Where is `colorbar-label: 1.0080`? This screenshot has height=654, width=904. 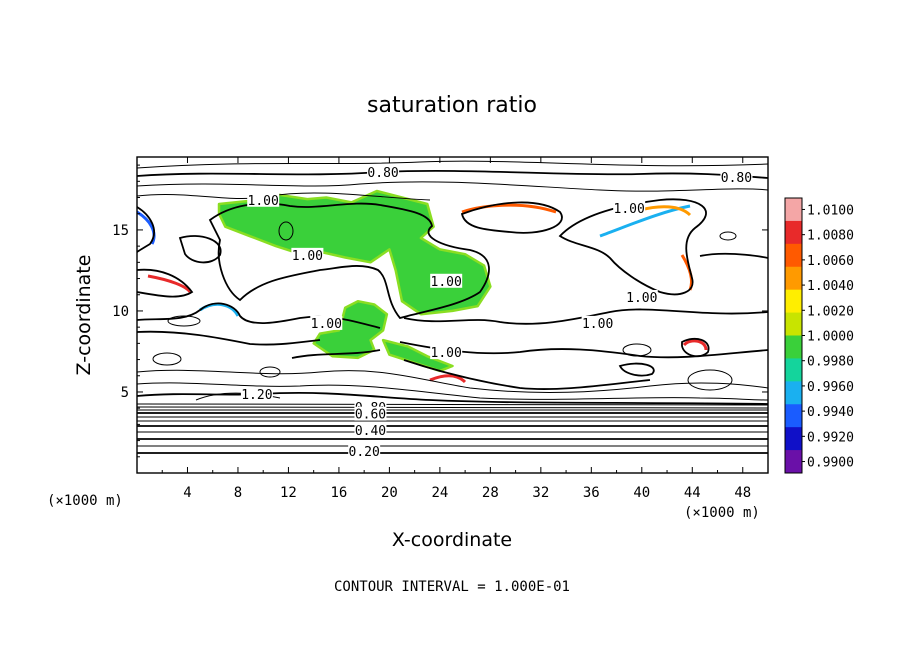
colorbar-label: 1.0080 is located at coordinates (830, 236).